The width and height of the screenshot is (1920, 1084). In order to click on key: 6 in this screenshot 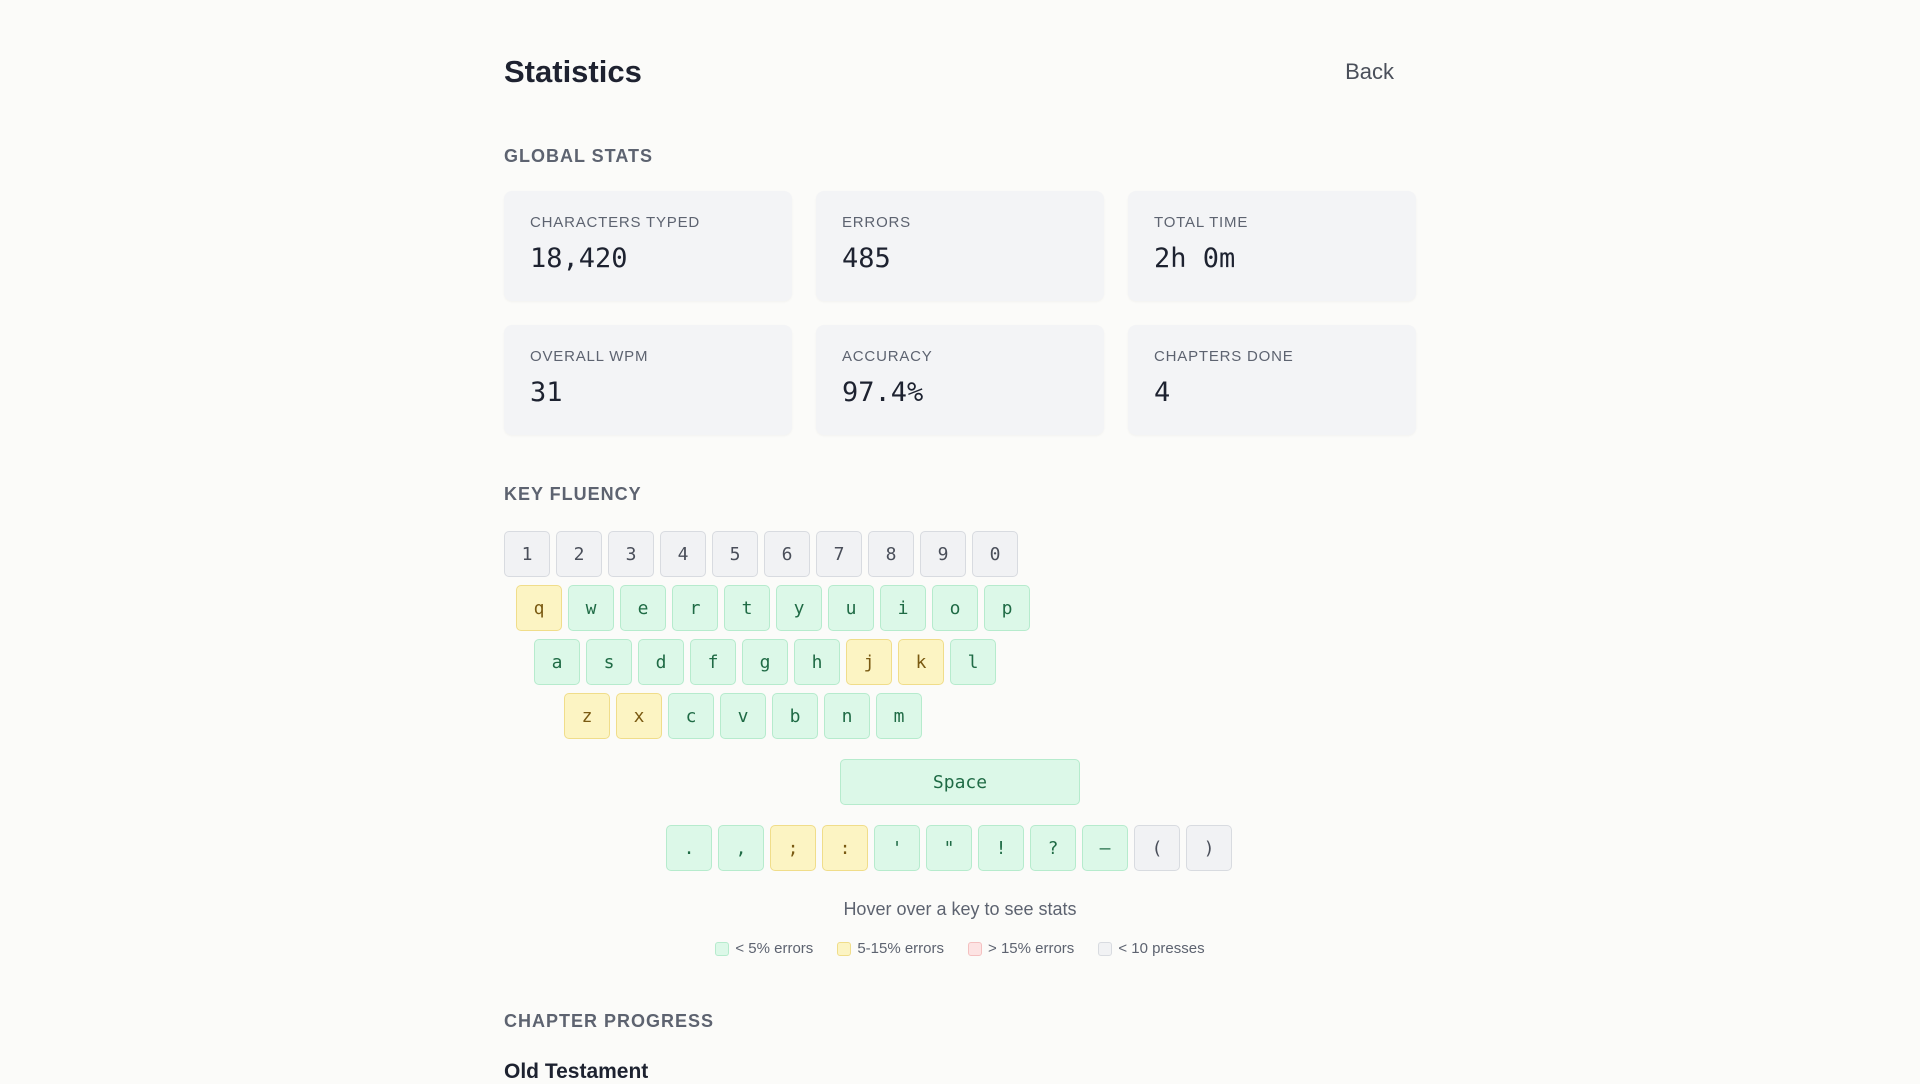, I will do `click(787, 554)`.